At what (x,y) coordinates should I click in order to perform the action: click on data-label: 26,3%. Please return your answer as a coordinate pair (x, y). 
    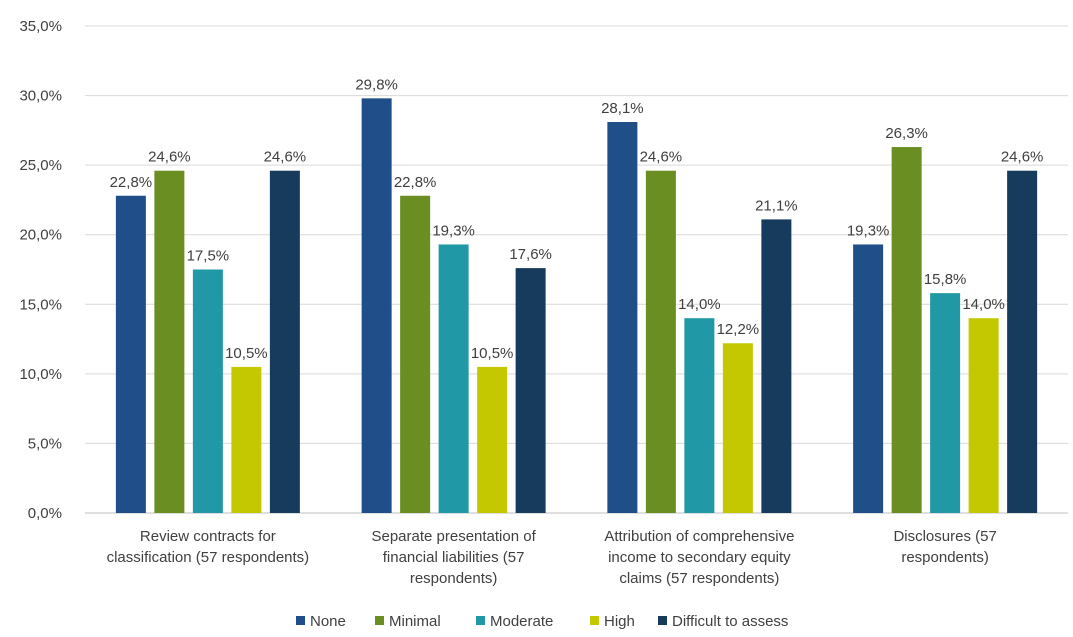
    Looking at the image, I should click on (906, 133).